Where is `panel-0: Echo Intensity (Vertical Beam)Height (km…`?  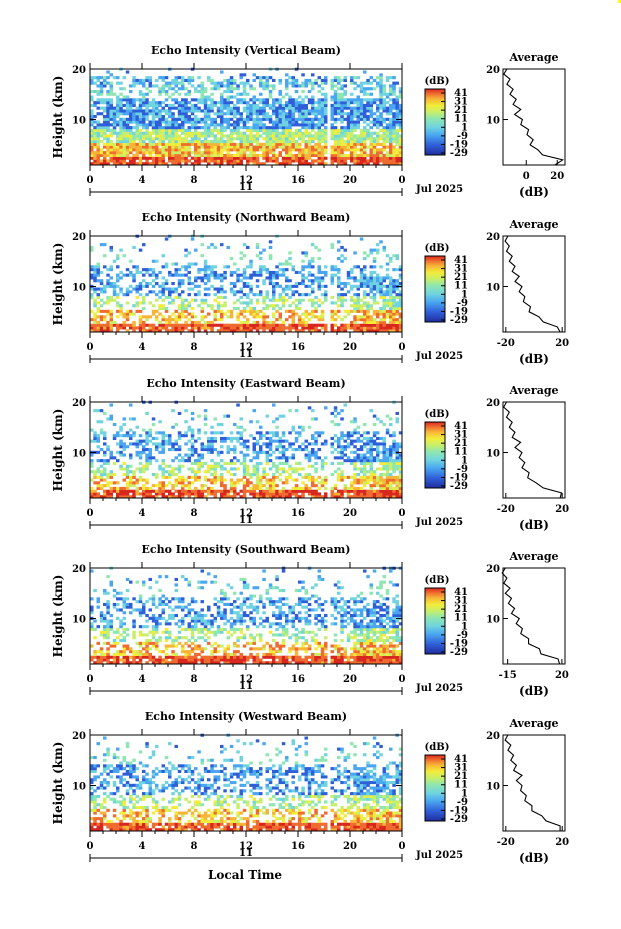 panel-0: Echo Intensity (Vertical Beam)Height (km… is located at coordinates (308, 121).